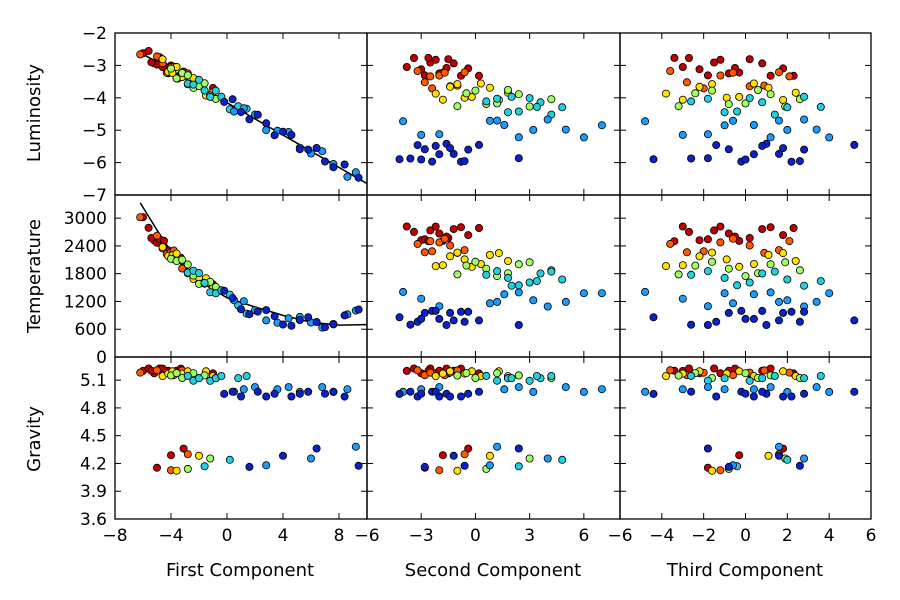 This screenshot has width=900, height=600. What do you see at coordinates (93, 409) in the screenshot?
I see `ytick-label: 4.8` at bounding box center [93, 409].